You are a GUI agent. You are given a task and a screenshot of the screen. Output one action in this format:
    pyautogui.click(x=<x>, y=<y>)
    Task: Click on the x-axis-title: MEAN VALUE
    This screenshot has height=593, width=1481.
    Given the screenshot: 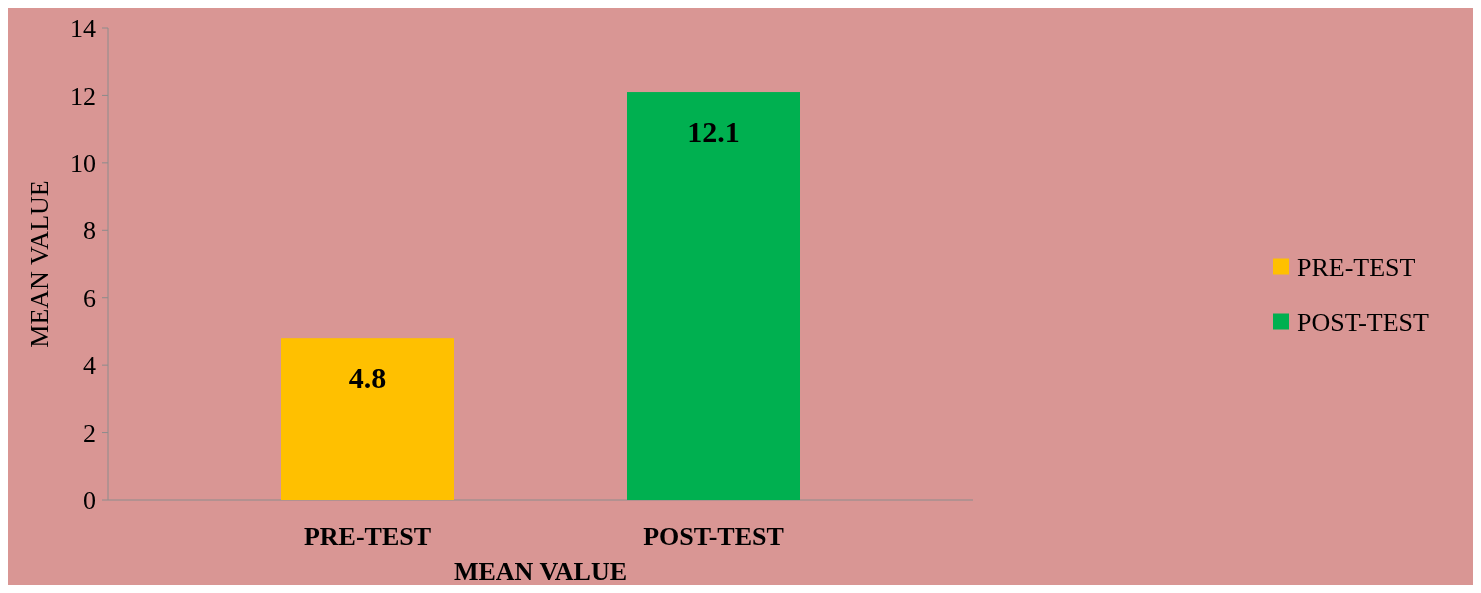 What is the action you would take?
    pyautogui.click(x=540, y=571)
    